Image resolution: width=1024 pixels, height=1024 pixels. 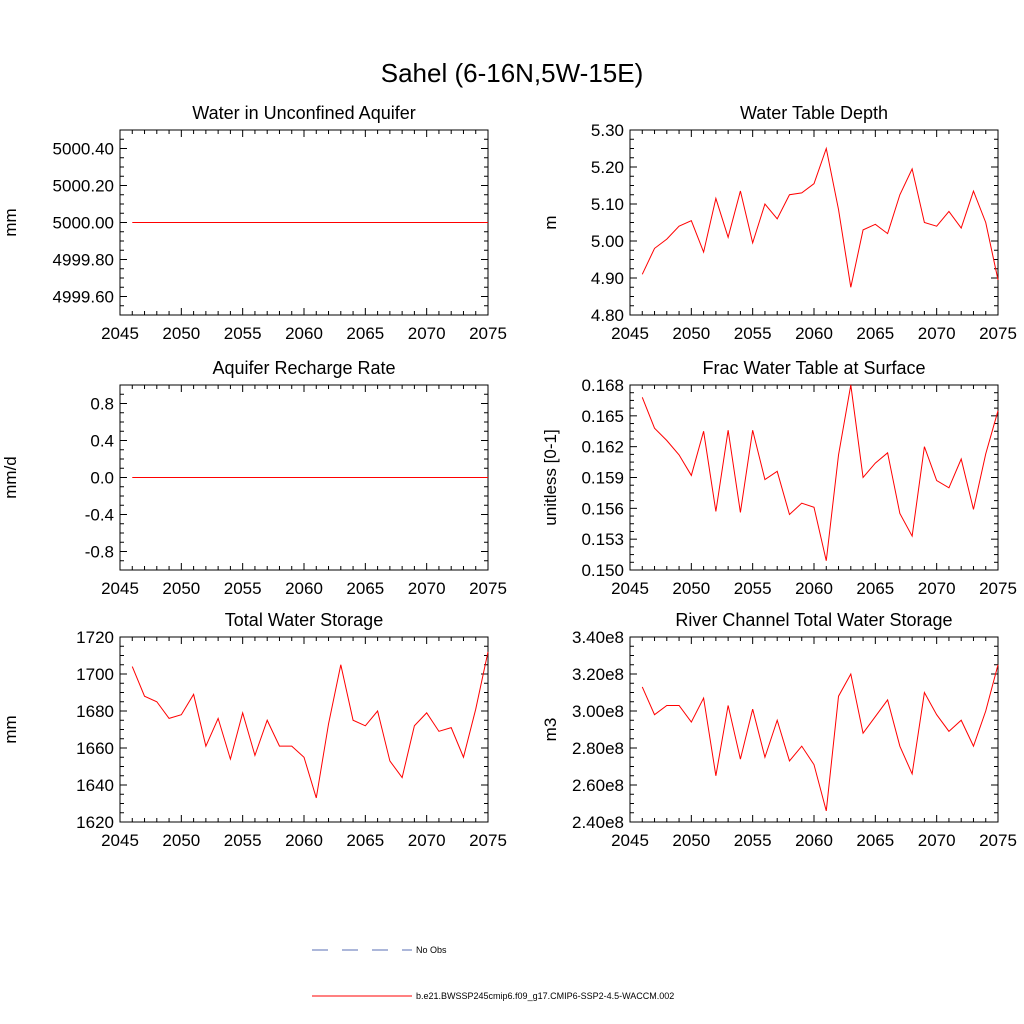 I want to click on y-tick-label: 4.80, so click(x=607, y=315).